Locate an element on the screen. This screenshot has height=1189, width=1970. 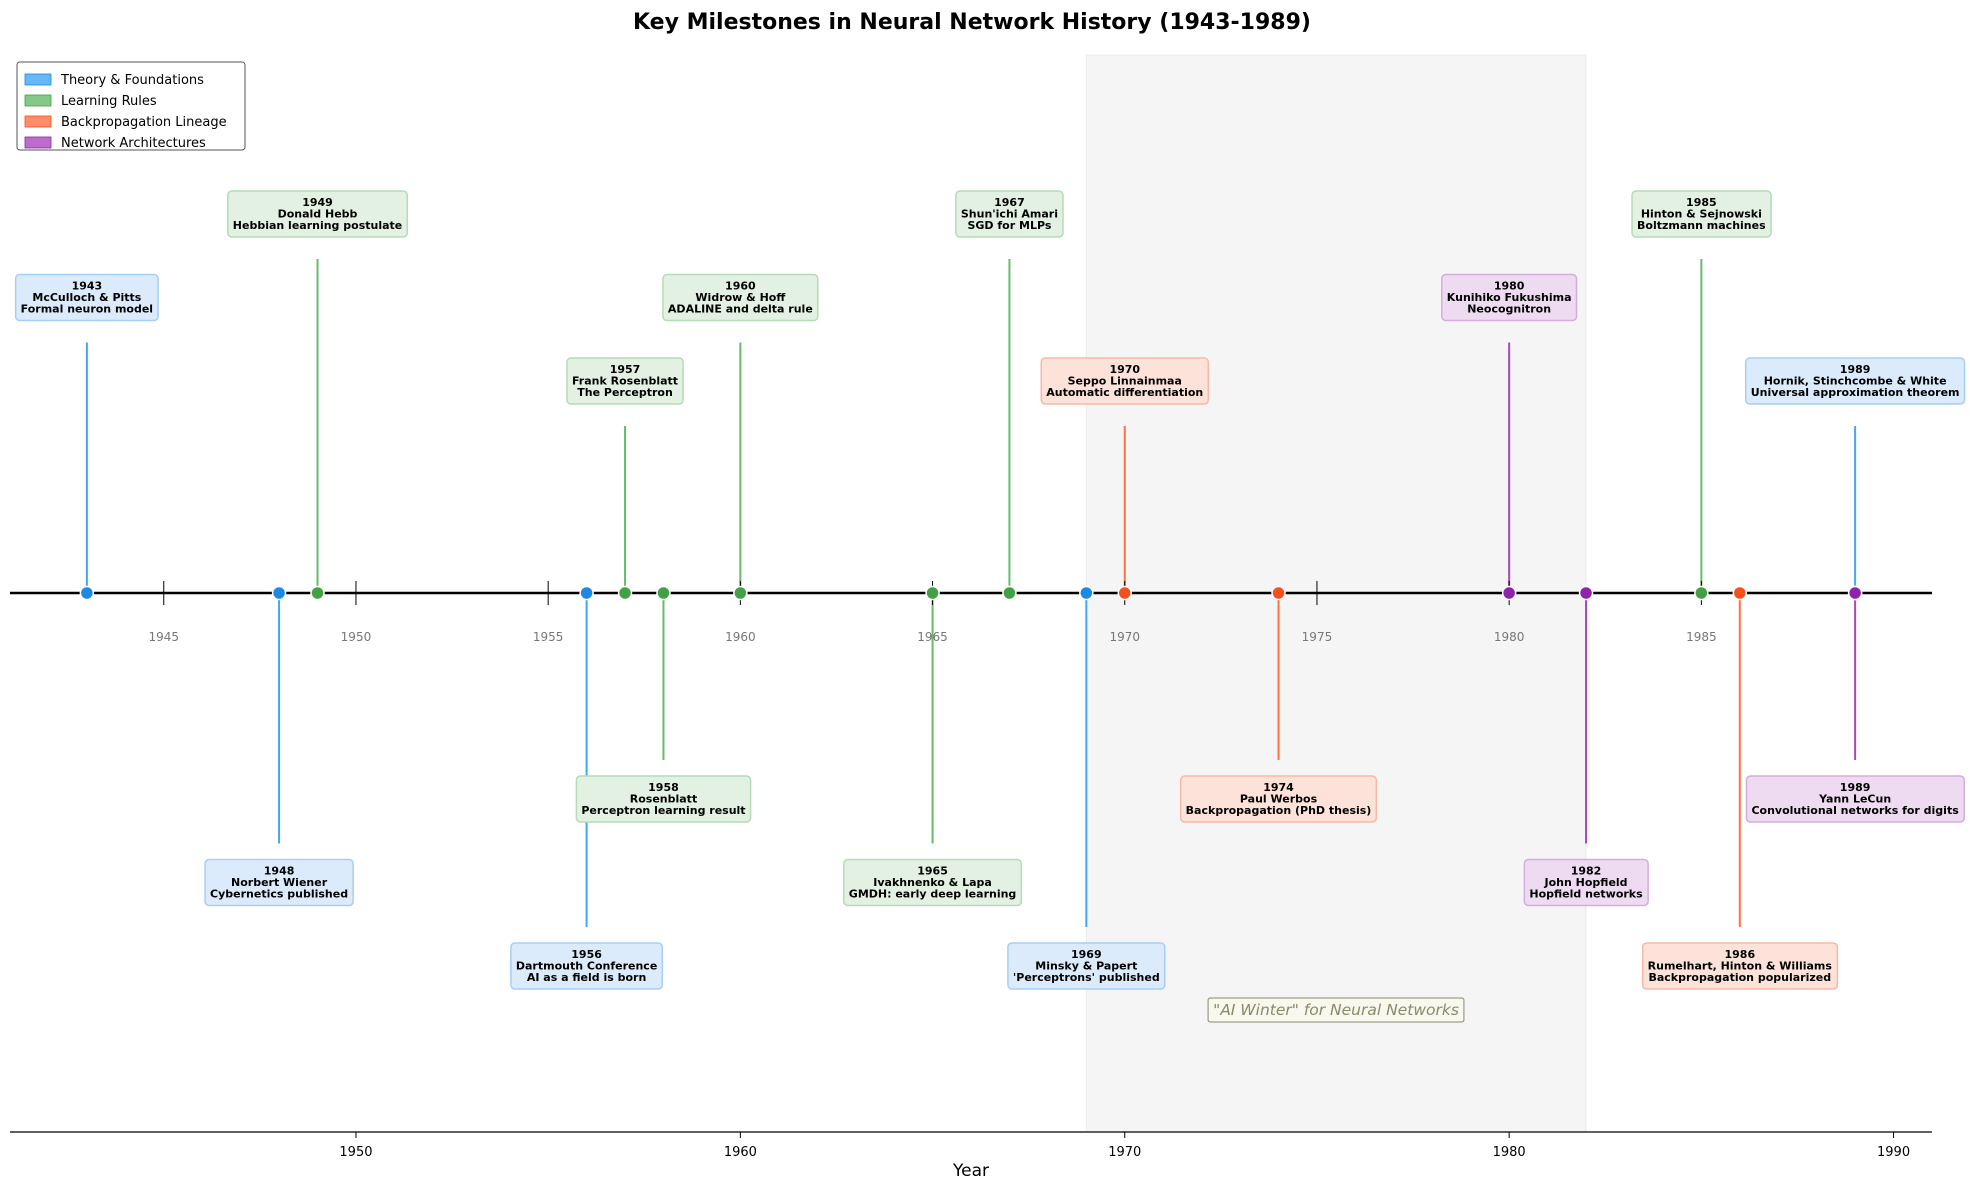
event-label-1985: 1985 Hinton & Sejnowski Boltzmann machines is located at coordinates (1701, 214).